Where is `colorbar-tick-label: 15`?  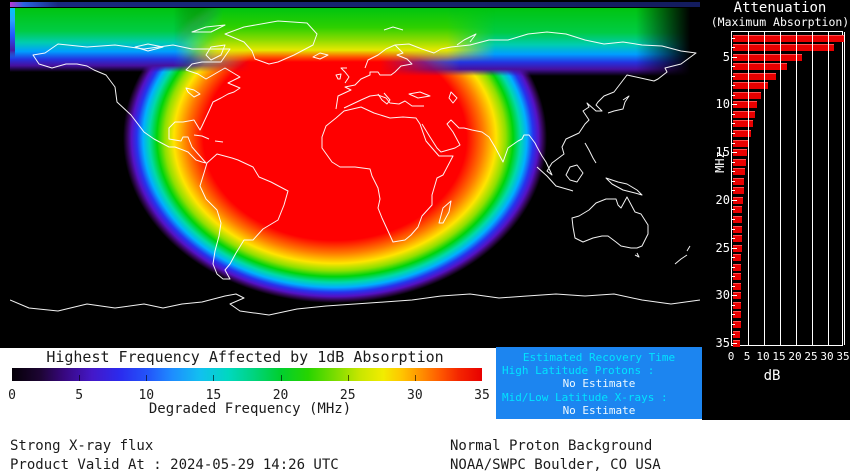
colorbar-tick-label: 15 is located at coordinates (213, 395).